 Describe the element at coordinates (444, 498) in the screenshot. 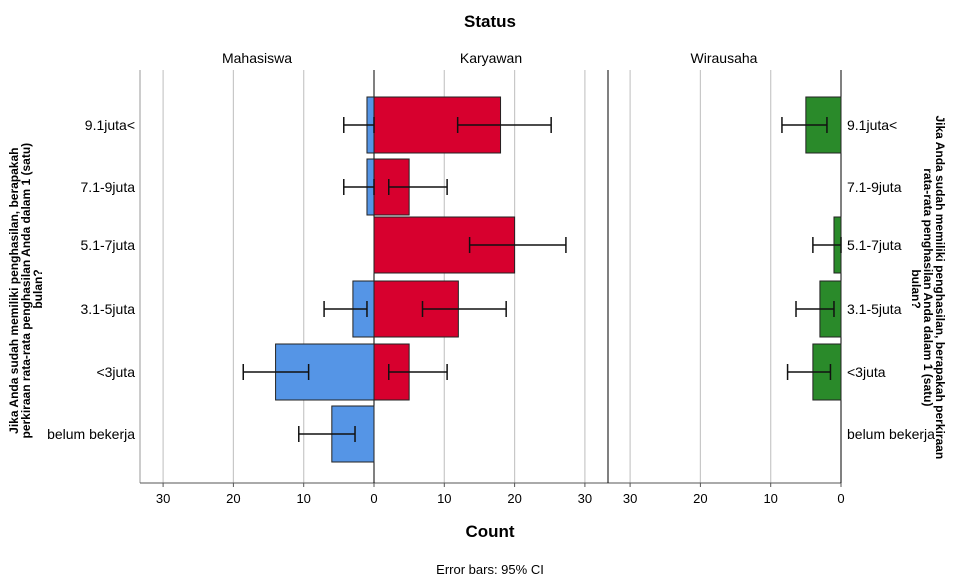

I see `karyawan-x-tick-label: 10` at that location.